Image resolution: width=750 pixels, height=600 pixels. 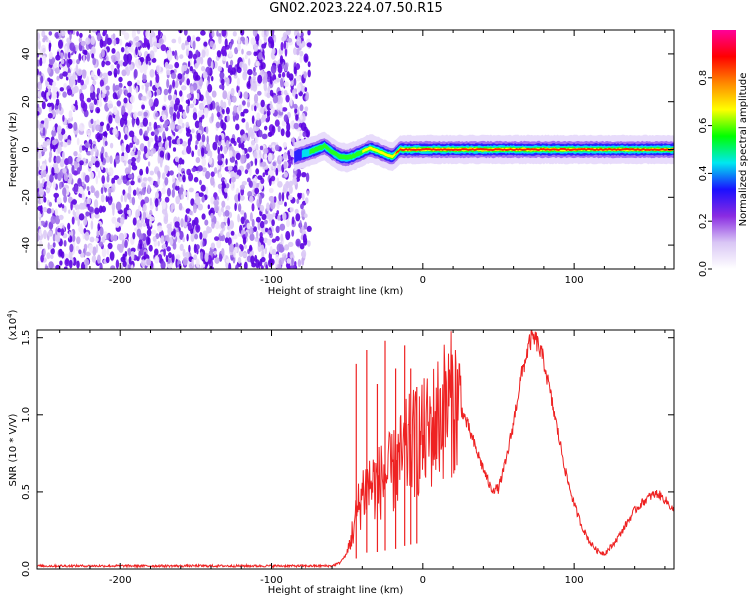 What do you see at coordinates (423, 580) in the screenshot?
I see `x-tick-label: 0` at bounding box center [423, 580].